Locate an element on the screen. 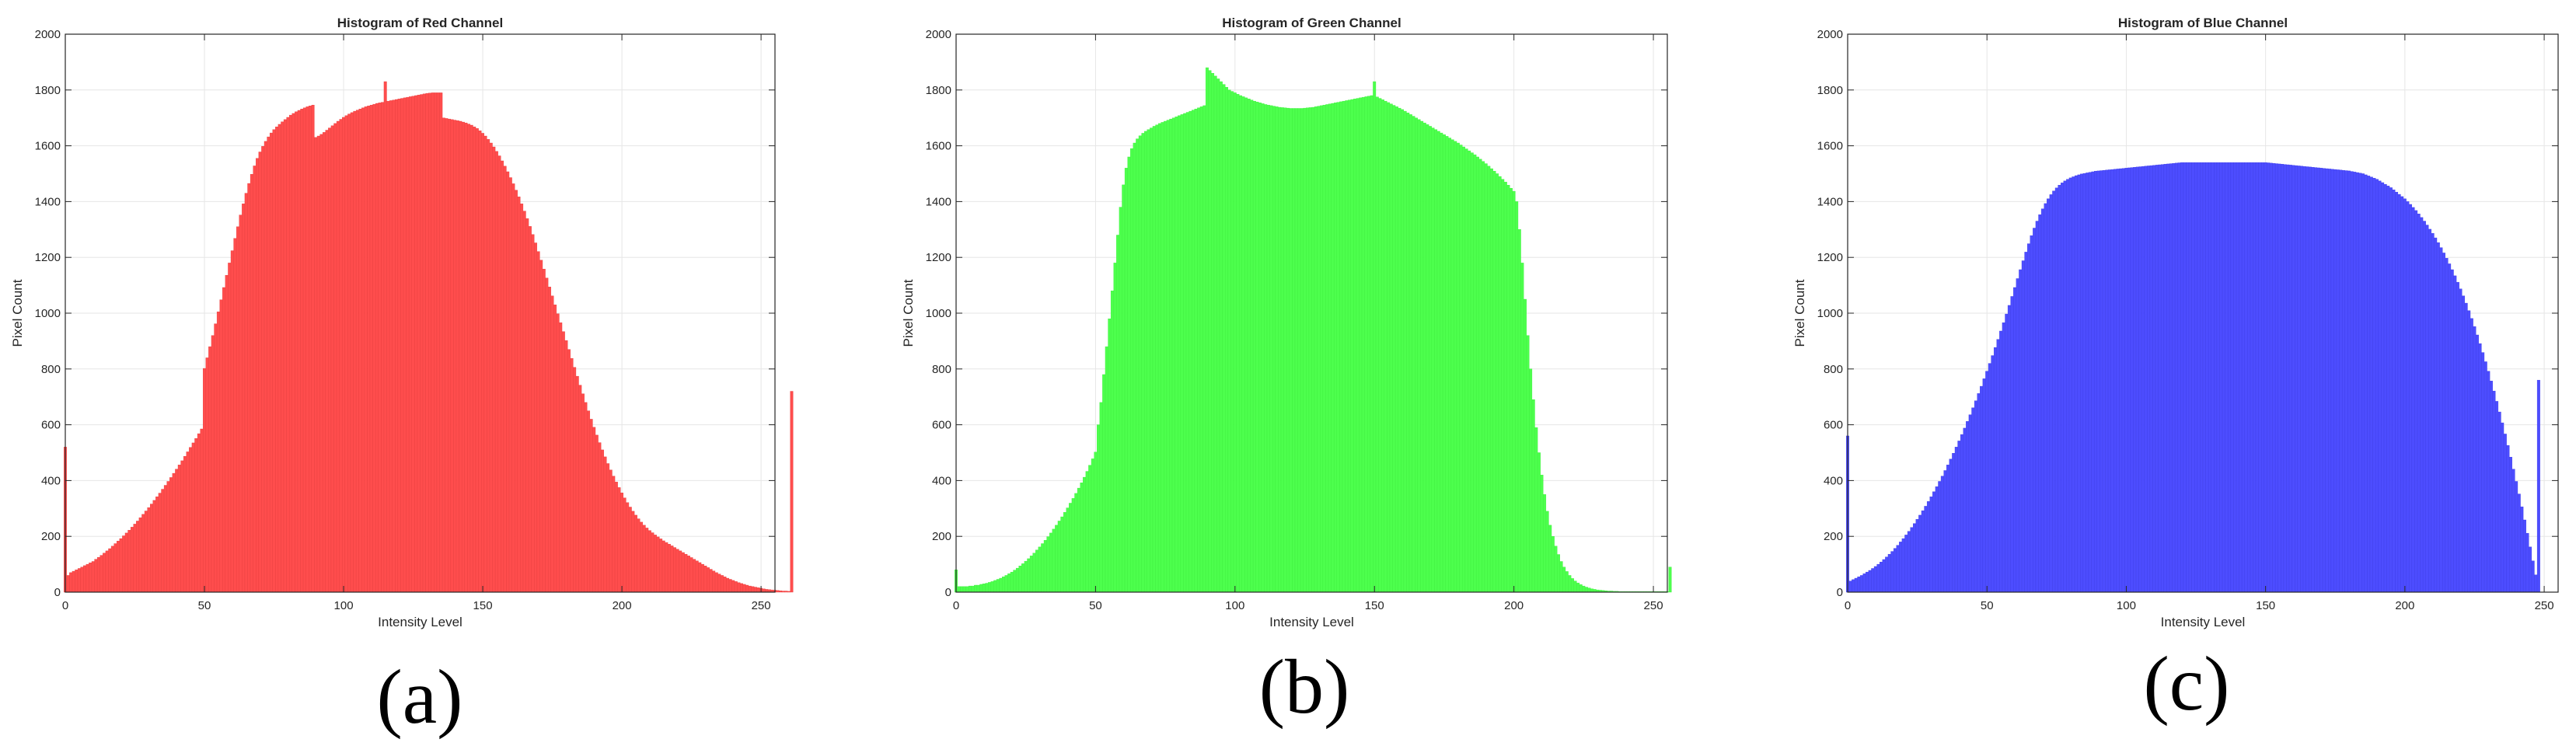  y-tick-label: 200 is located at coordinates (51, 536).